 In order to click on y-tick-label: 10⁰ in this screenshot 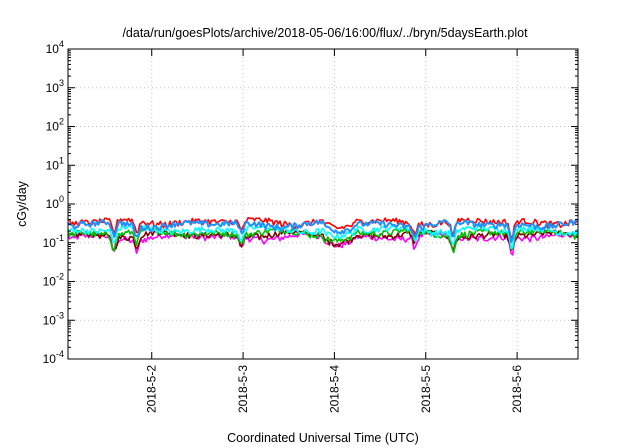, I will do `click(55, 202)`.